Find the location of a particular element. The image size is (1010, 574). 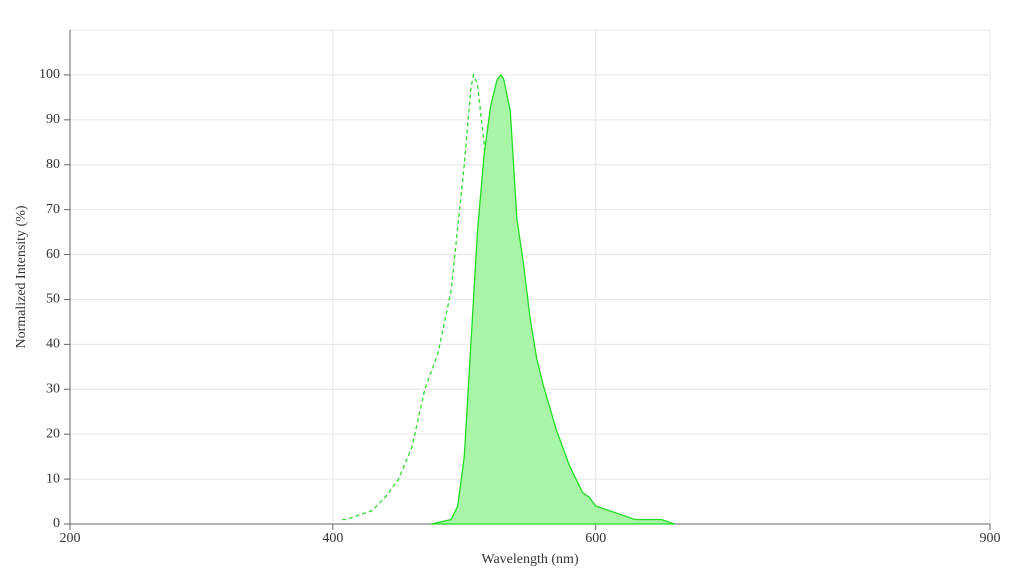

y-tick-label: 90 is located at coordinates (53, 119).